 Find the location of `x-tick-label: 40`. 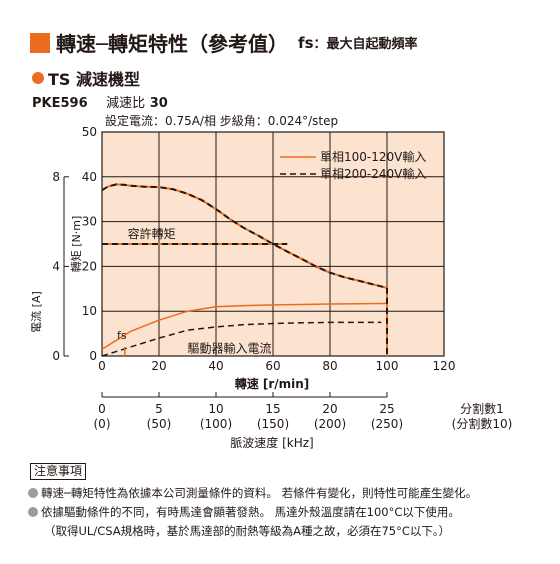

x-tick-label: 40 is located at coordinates (215, 366).